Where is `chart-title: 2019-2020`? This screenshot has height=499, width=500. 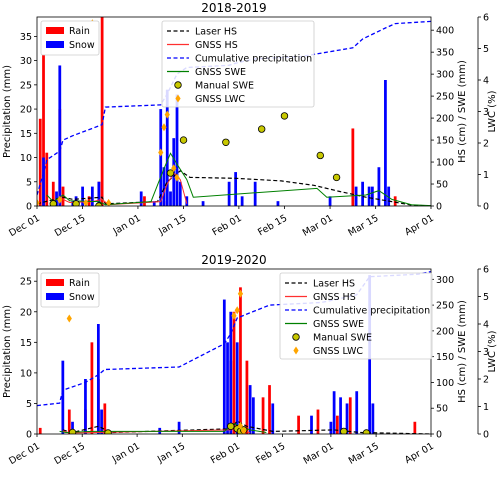 chart-title: 2019-2020 is located at coordinates (233, 260).